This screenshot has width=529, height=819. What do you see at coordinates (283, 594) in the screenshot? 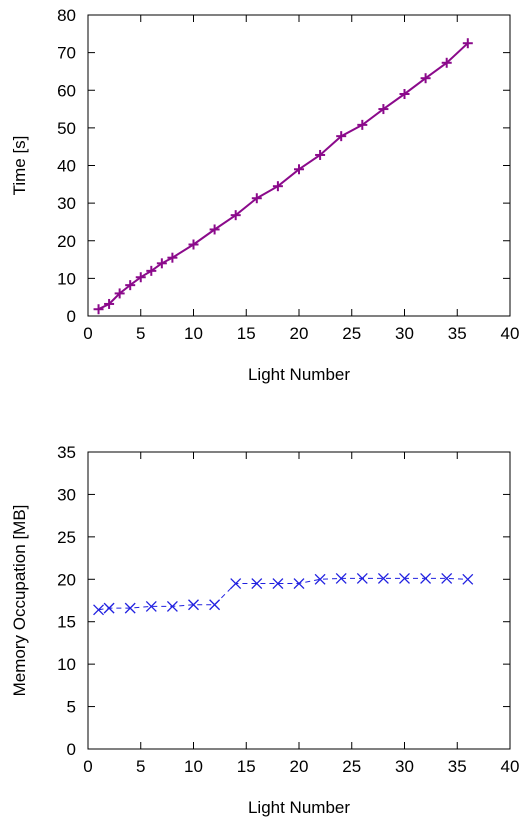
I see `series-line` at bounding box center [283, 594].